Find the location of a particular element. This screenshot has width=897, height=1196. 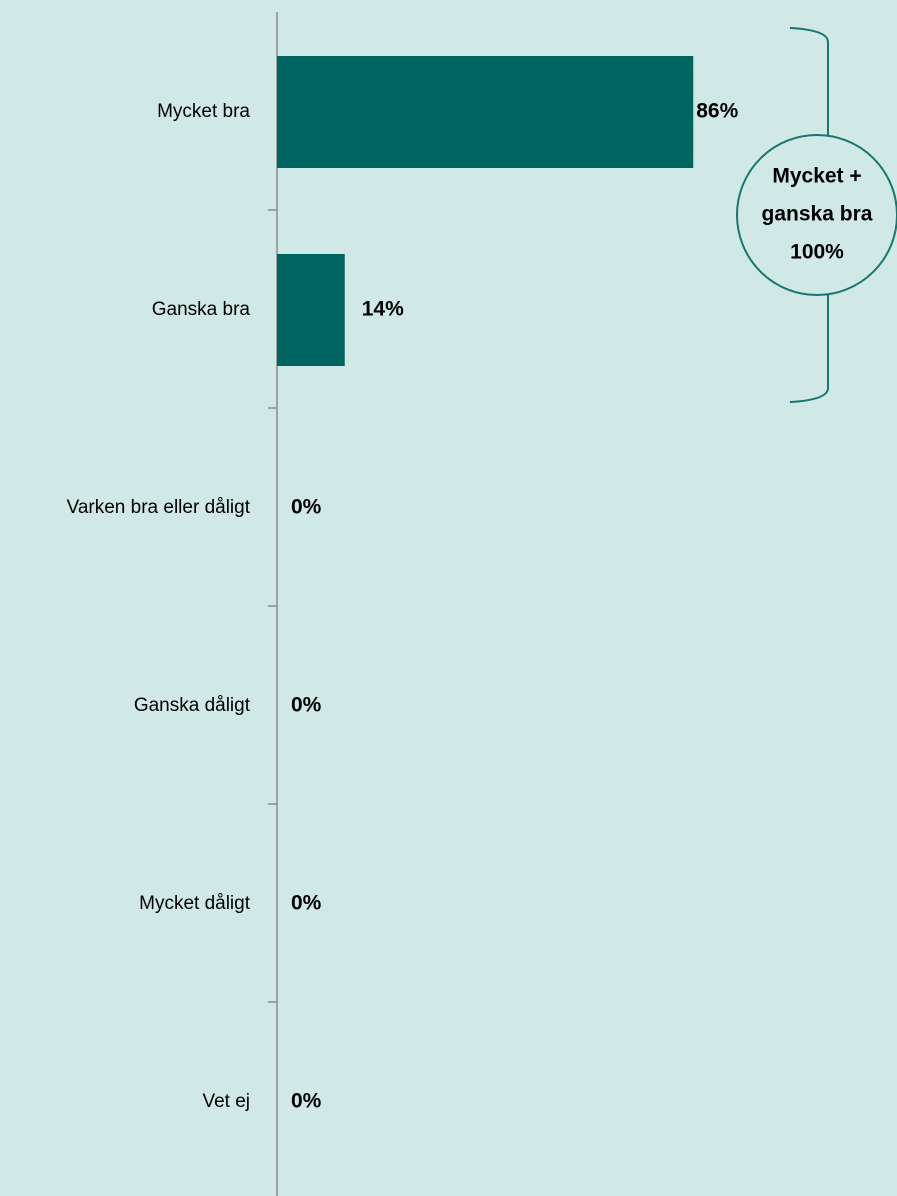

category-label: Ganska dåligt is located at coordinates (192, 705).